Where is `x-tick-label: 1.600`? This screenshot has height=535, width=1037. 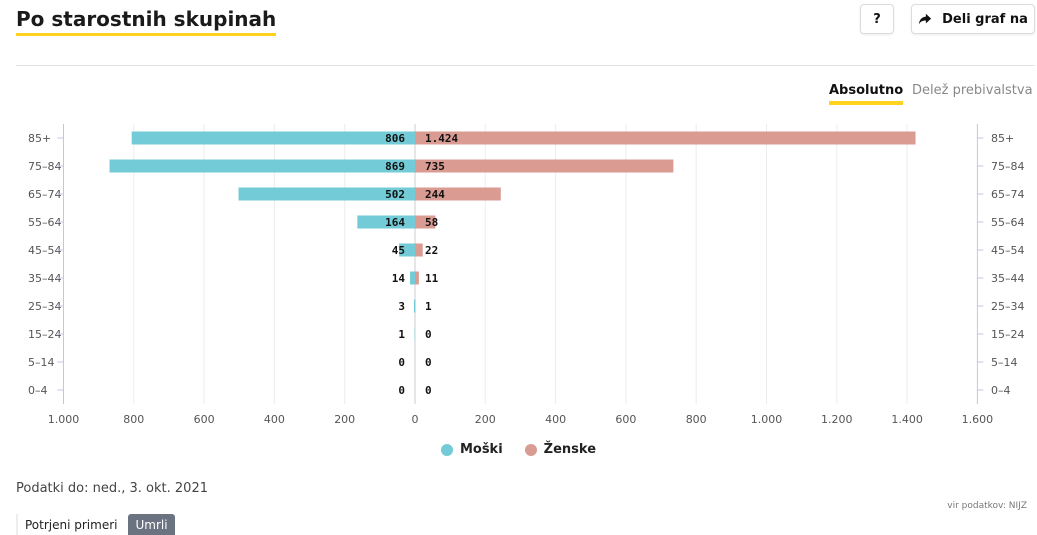 x-tick-label: 1.600 is located at coordinates (978, 419).